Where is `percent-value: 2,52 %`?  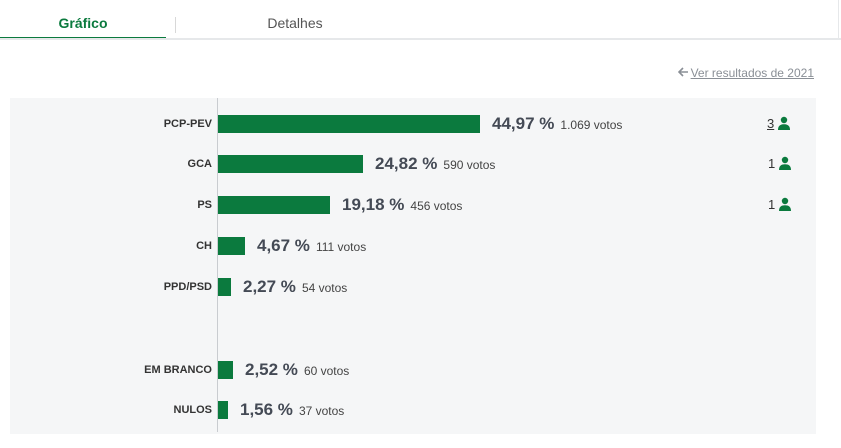
percent-value: 2,52 % is located at coordinates (271, 369).